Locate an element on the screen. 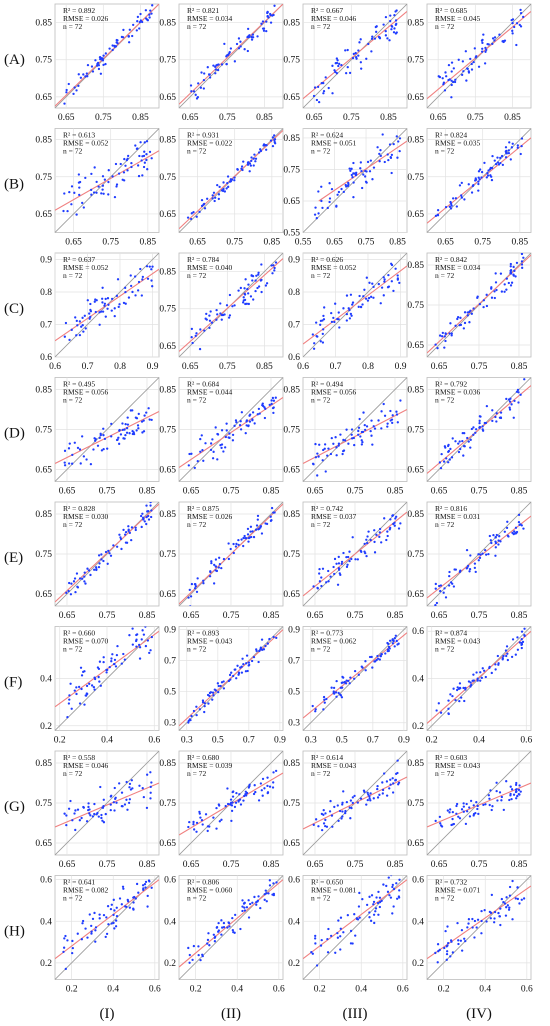 This screenshot has width=550, height=1026. rmse-label: RMSE = 0.043 is located at coordinates (458, 641).